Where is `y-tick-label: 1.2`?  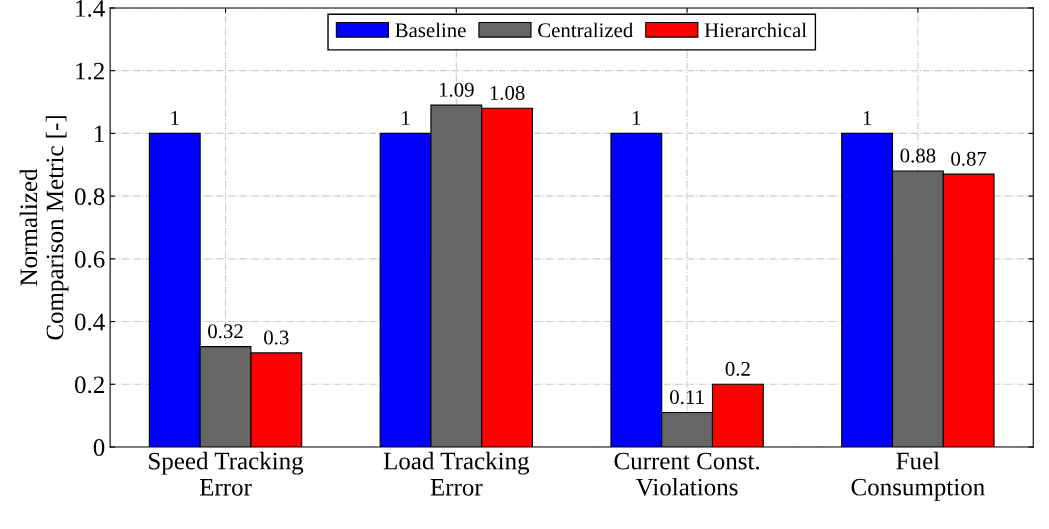 y-tick-label: 1.2 is located at coordinates (90, 71).